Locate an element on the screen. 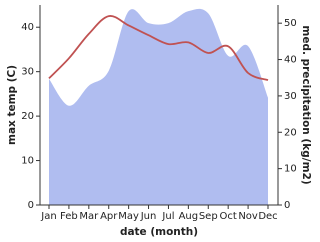 The width and height of the screenshot is (320, 242). y-tick-label: 0 is located at coordinates (31, 205).